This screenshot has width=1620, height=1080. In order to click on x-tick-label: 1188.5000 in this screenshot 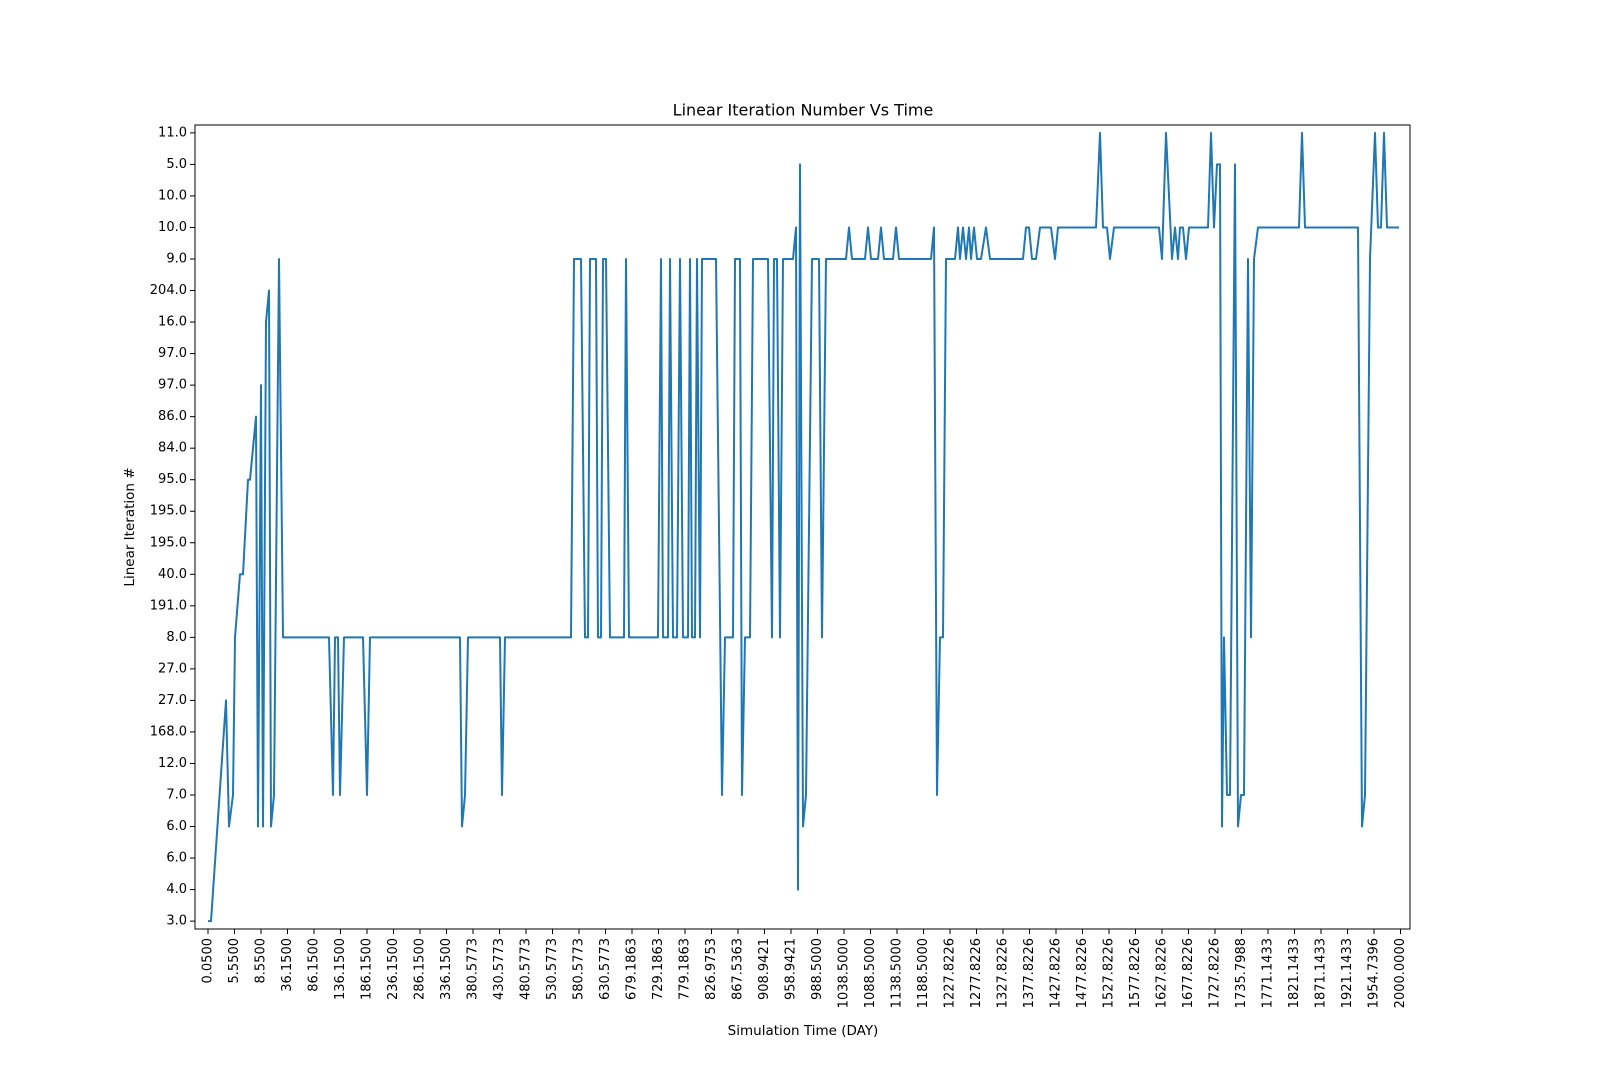, I will do `click(923, 973)`.